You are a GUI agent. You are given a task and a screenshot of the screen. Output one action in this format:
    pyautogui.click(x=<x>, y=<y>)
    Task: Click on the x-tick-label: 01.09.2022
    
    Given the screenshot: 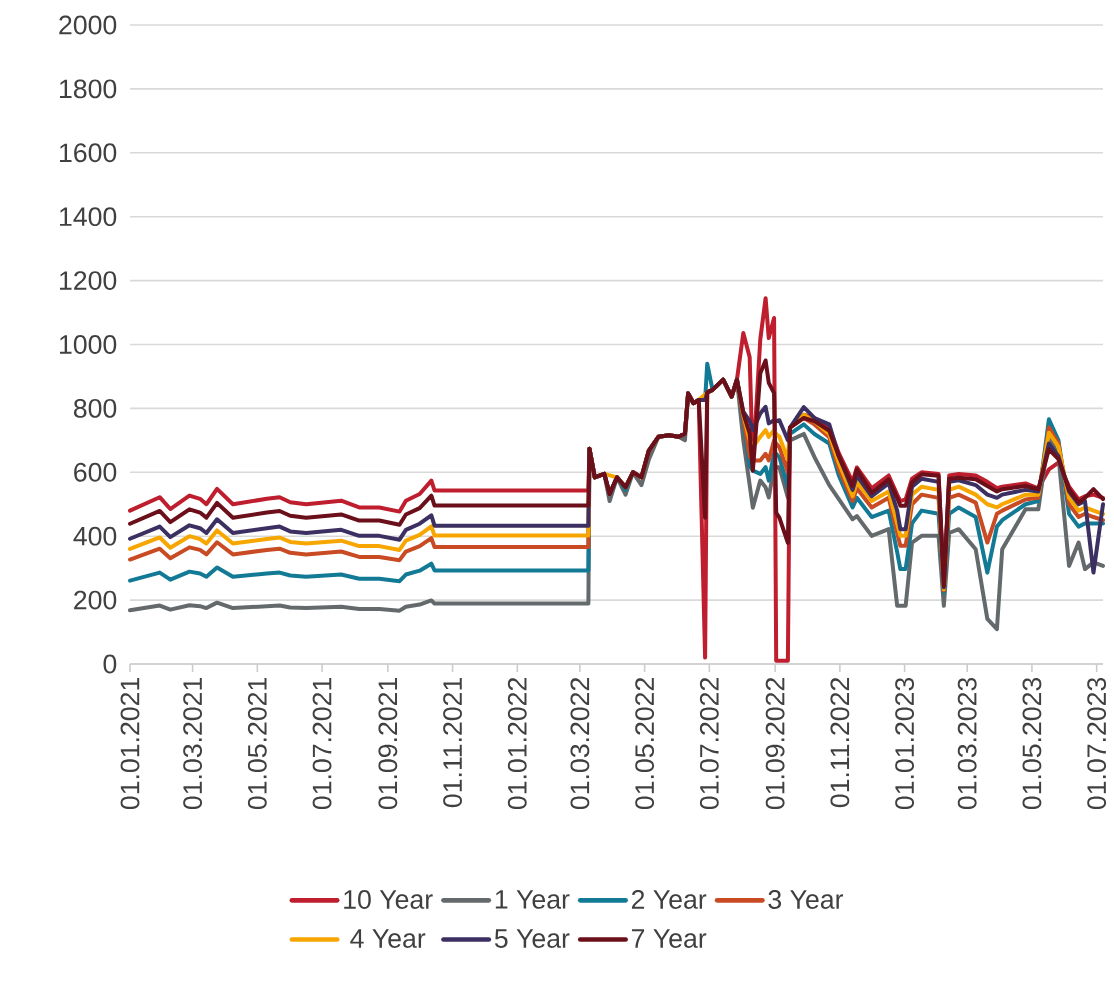 What is the action you would take?
    pyautogui.click(x=775, y=744)
    